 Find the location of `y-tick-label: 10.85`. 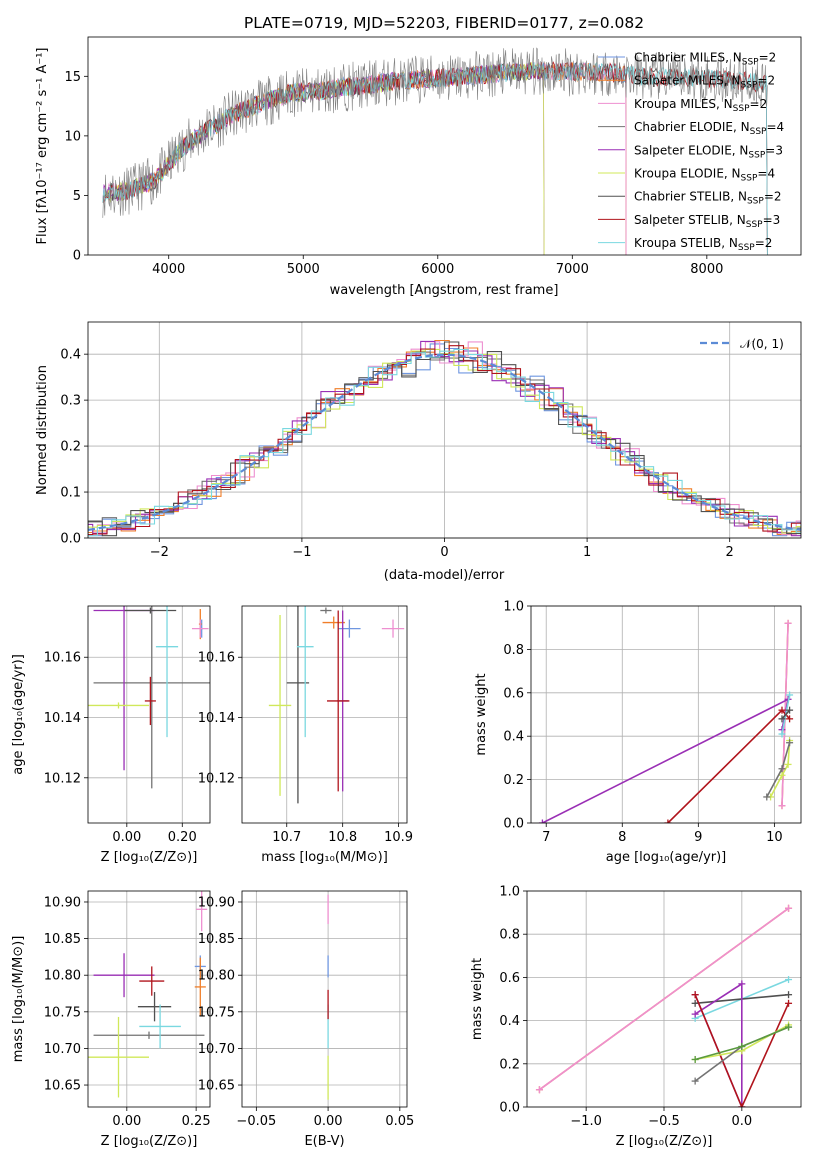

y-tick-label: 10.85 is located at coordinates (216, 939).